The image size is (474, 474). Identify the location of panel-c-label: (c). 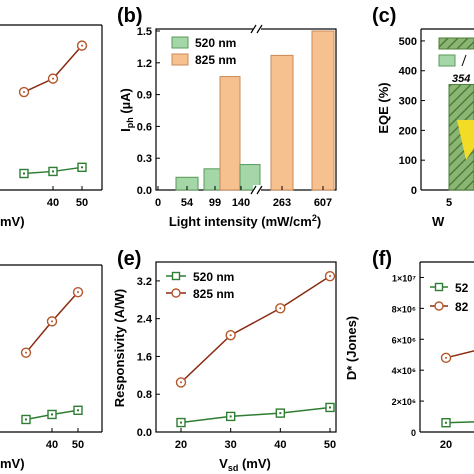
(384, 16).